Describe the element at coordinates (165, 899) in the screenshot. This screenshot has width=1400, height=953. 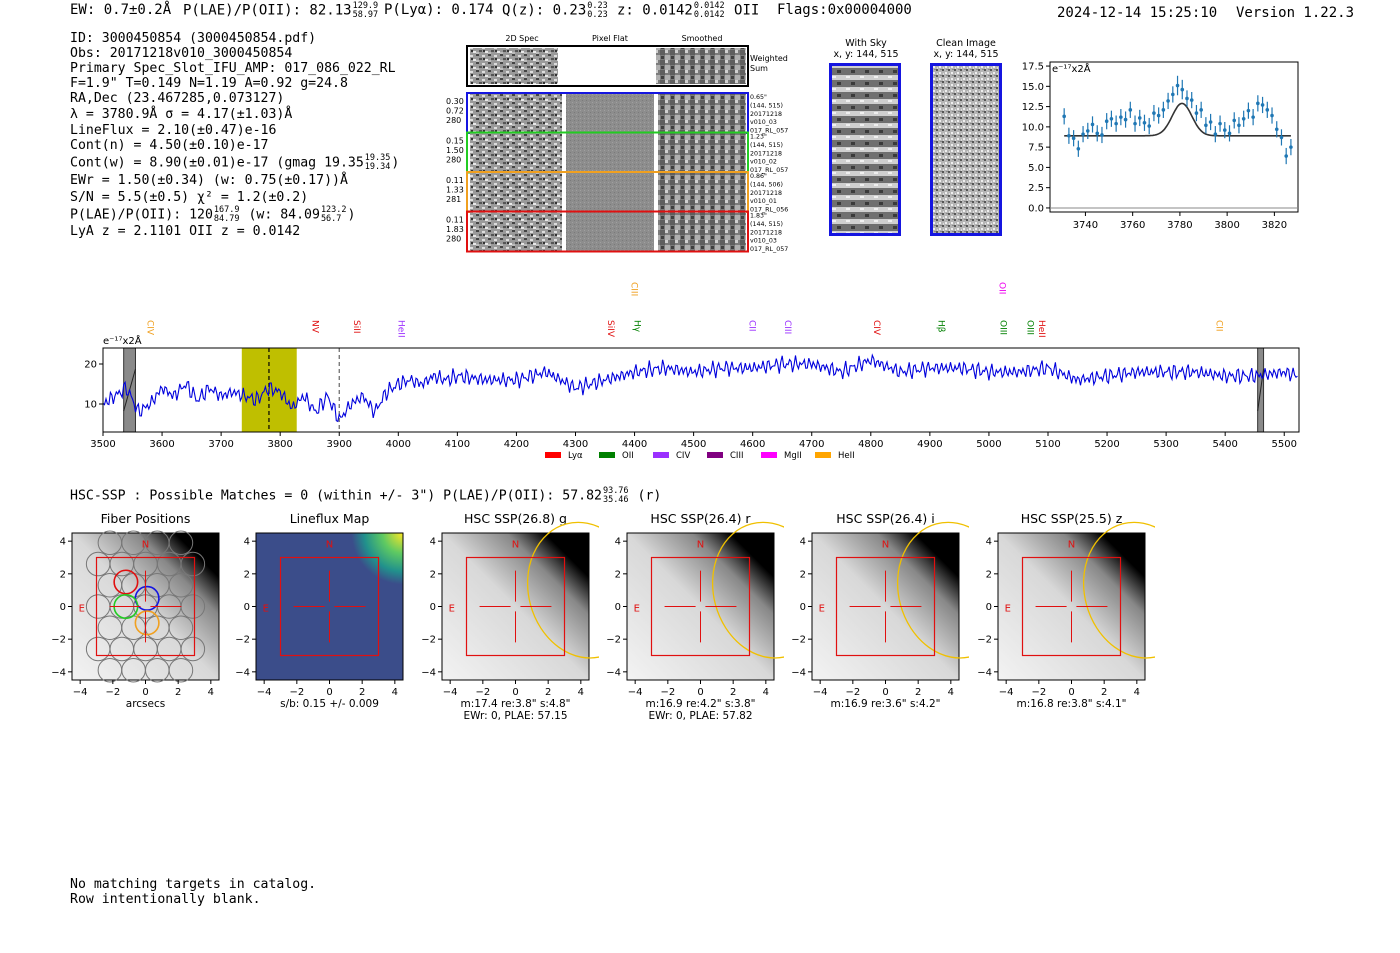
I see `footer-blank-row: Row intentionally blank.` at that location.